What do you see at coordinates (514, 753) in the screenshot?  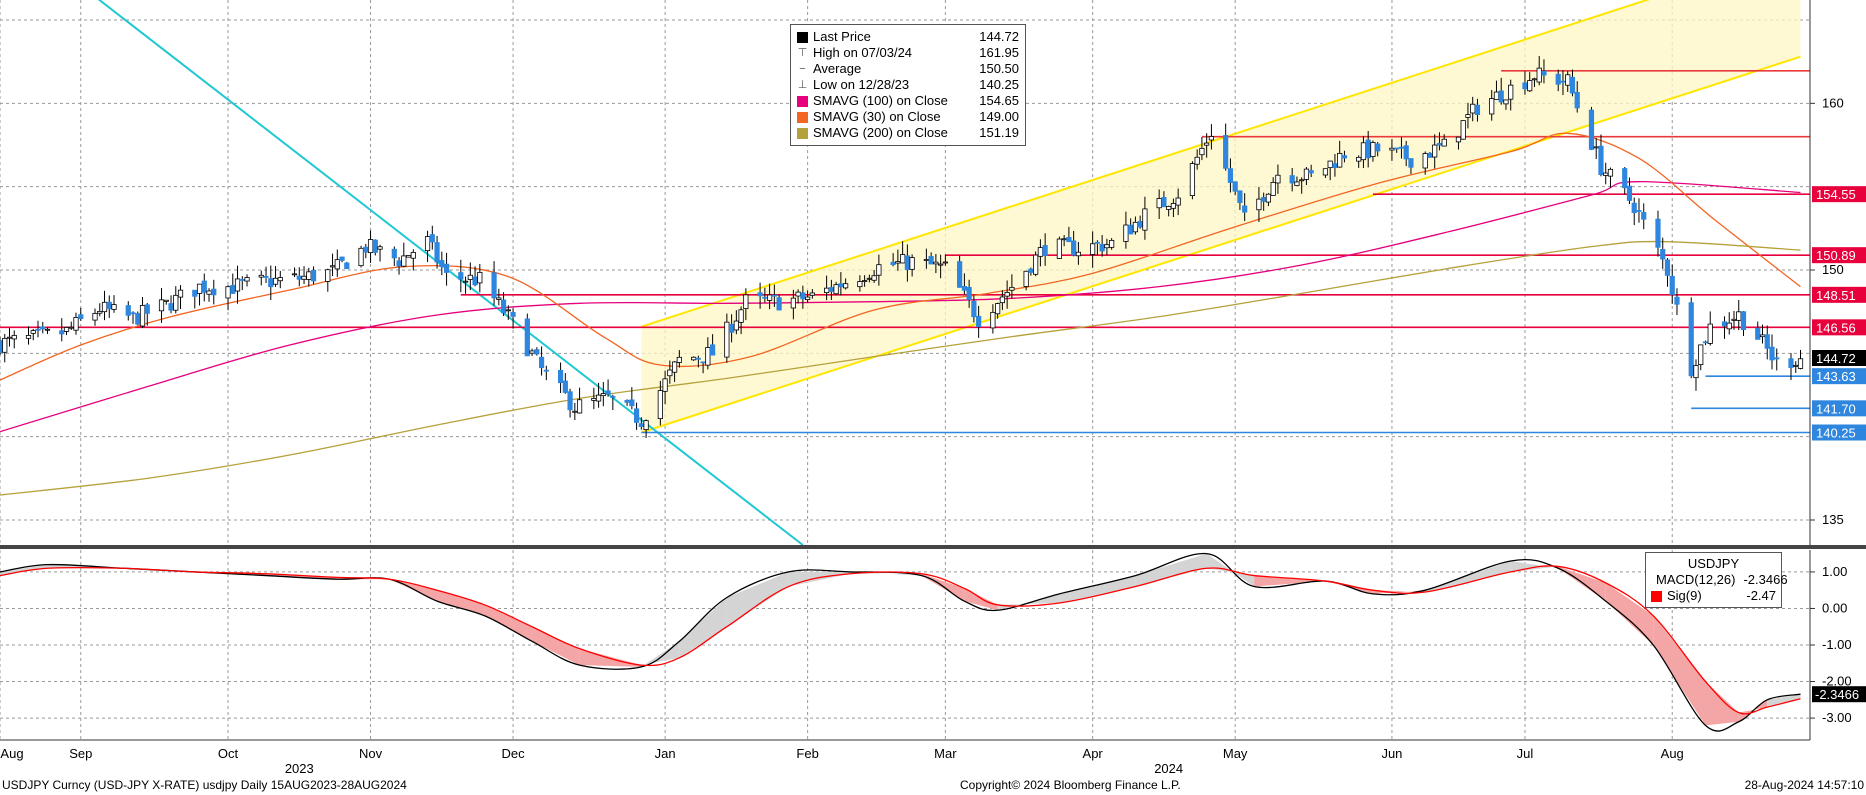 I see `month-label: Dec` at bounding box center [514, 753].